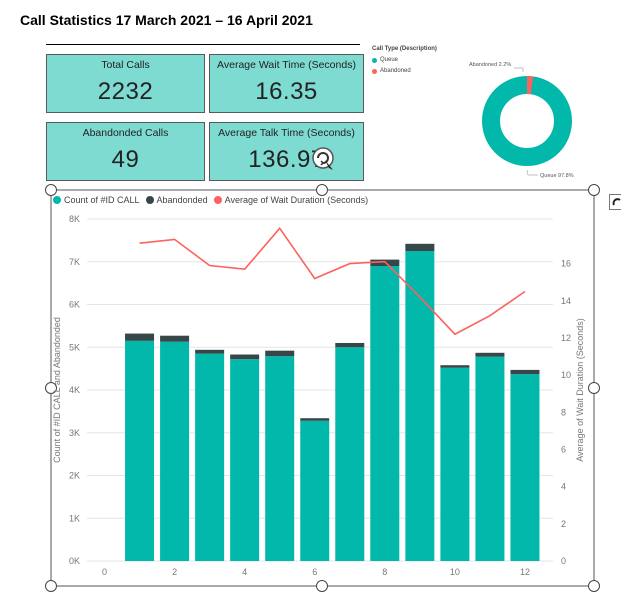 The height and width of the screenshot is (609, 621). I want to click on x-tick-label: 6, so click(314, 572).